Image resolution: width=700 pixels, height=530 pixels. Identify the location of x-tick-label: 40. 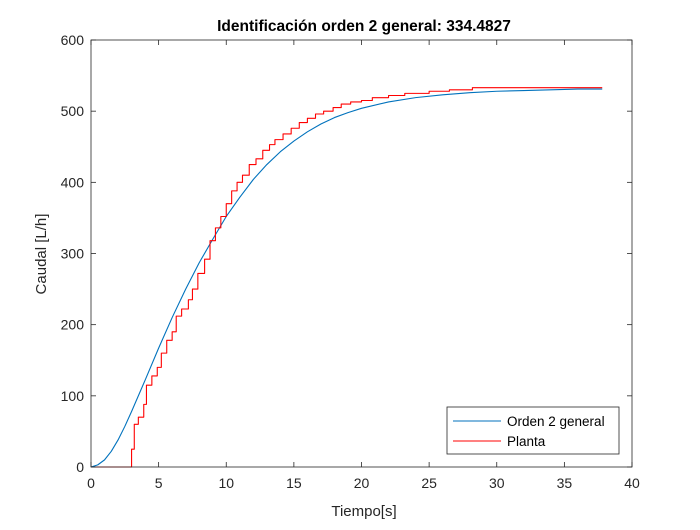
(632, 483).